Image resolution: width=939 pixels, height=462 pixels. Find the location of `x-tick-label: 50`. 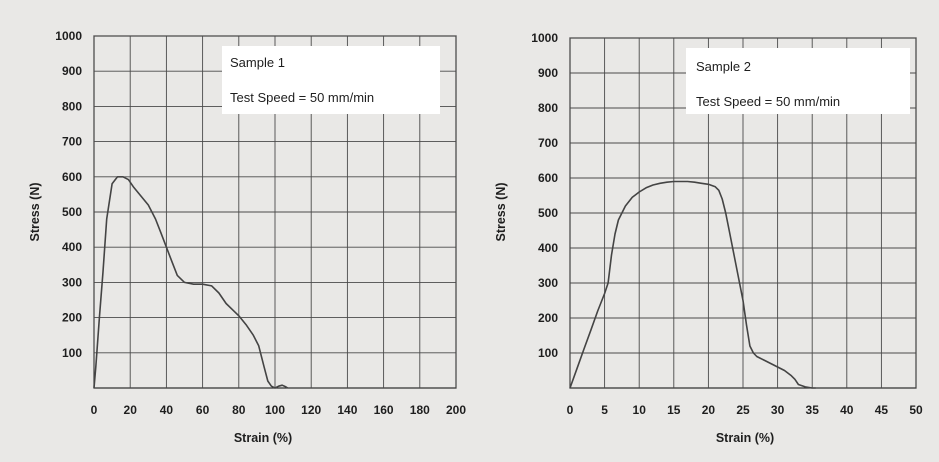

x-tick-label: 50 is located at coordinates (916, 410).